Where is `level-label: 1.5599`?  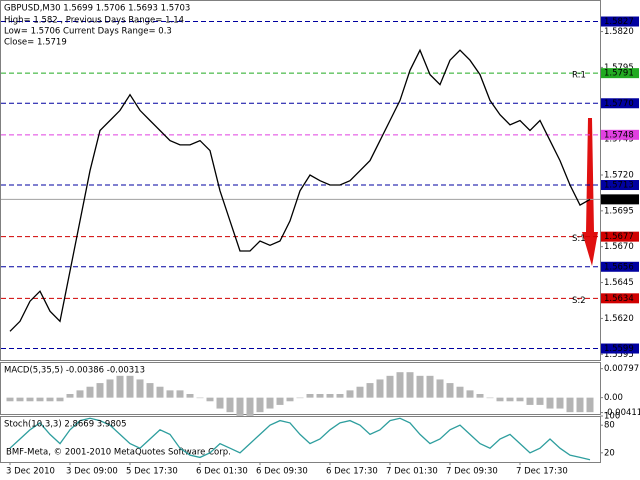
level-label: 1.5599 is located at coordinates (619, 349).